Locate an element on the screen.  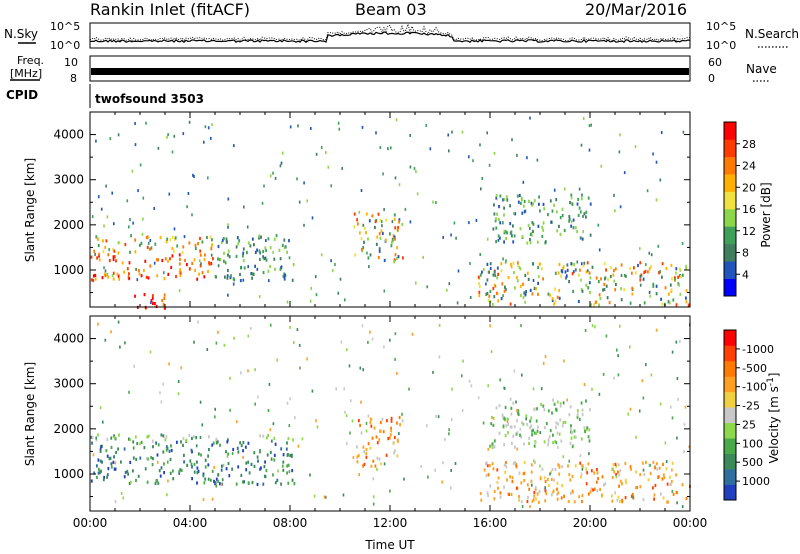
y-tick-label: 1000 is located at coordinates (68, 474).